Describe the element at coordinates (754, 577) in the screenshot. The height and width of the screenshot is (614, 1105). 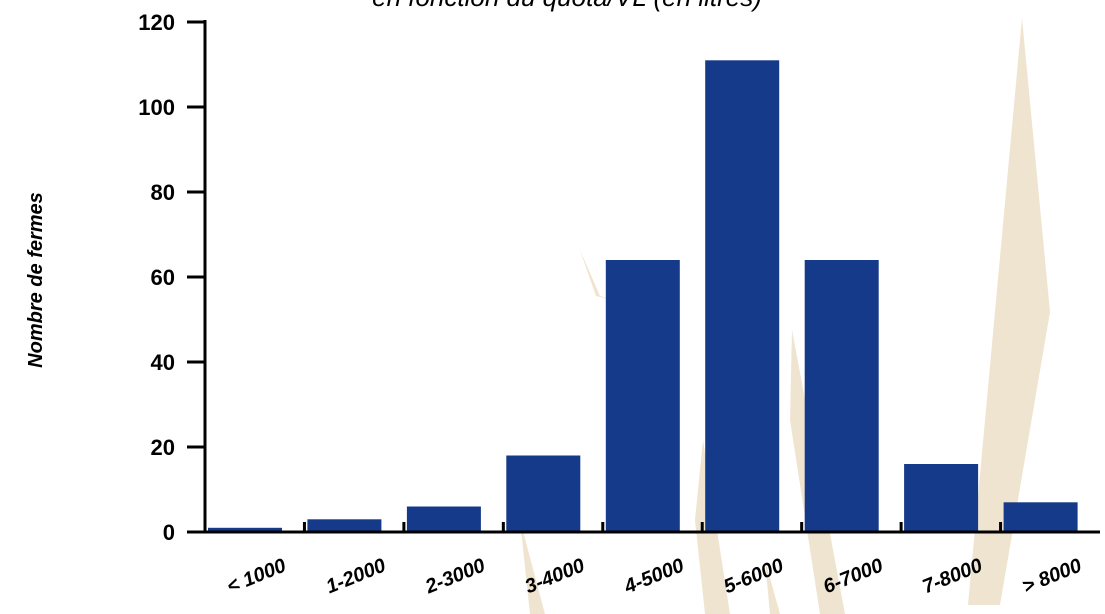
I see `x-tick-label: 5-6000` at that location.